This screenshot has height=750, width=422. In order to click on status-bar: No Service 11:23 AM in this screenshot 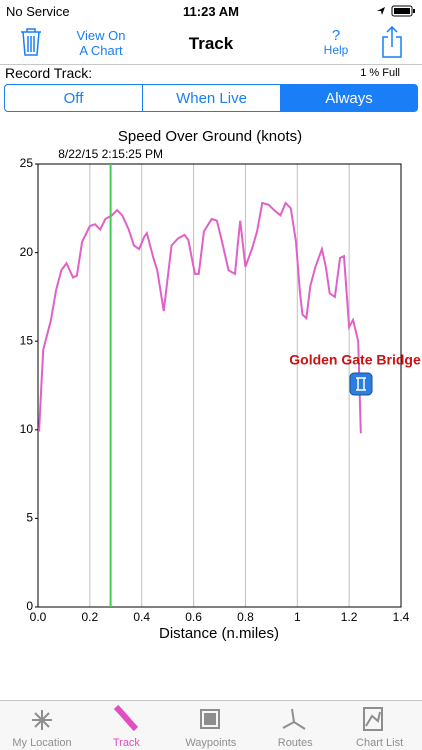, I will do `click(211, 11)`.